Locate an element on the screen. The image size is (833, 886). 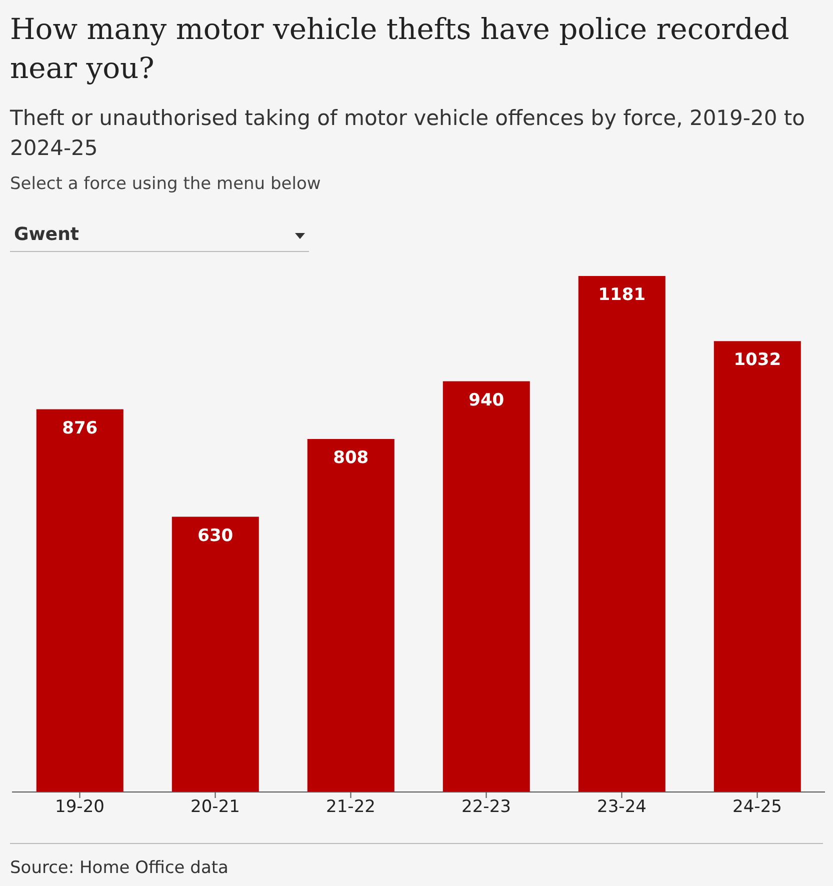
x-tick-label: 21-22 is located at coordinates (351, 807).